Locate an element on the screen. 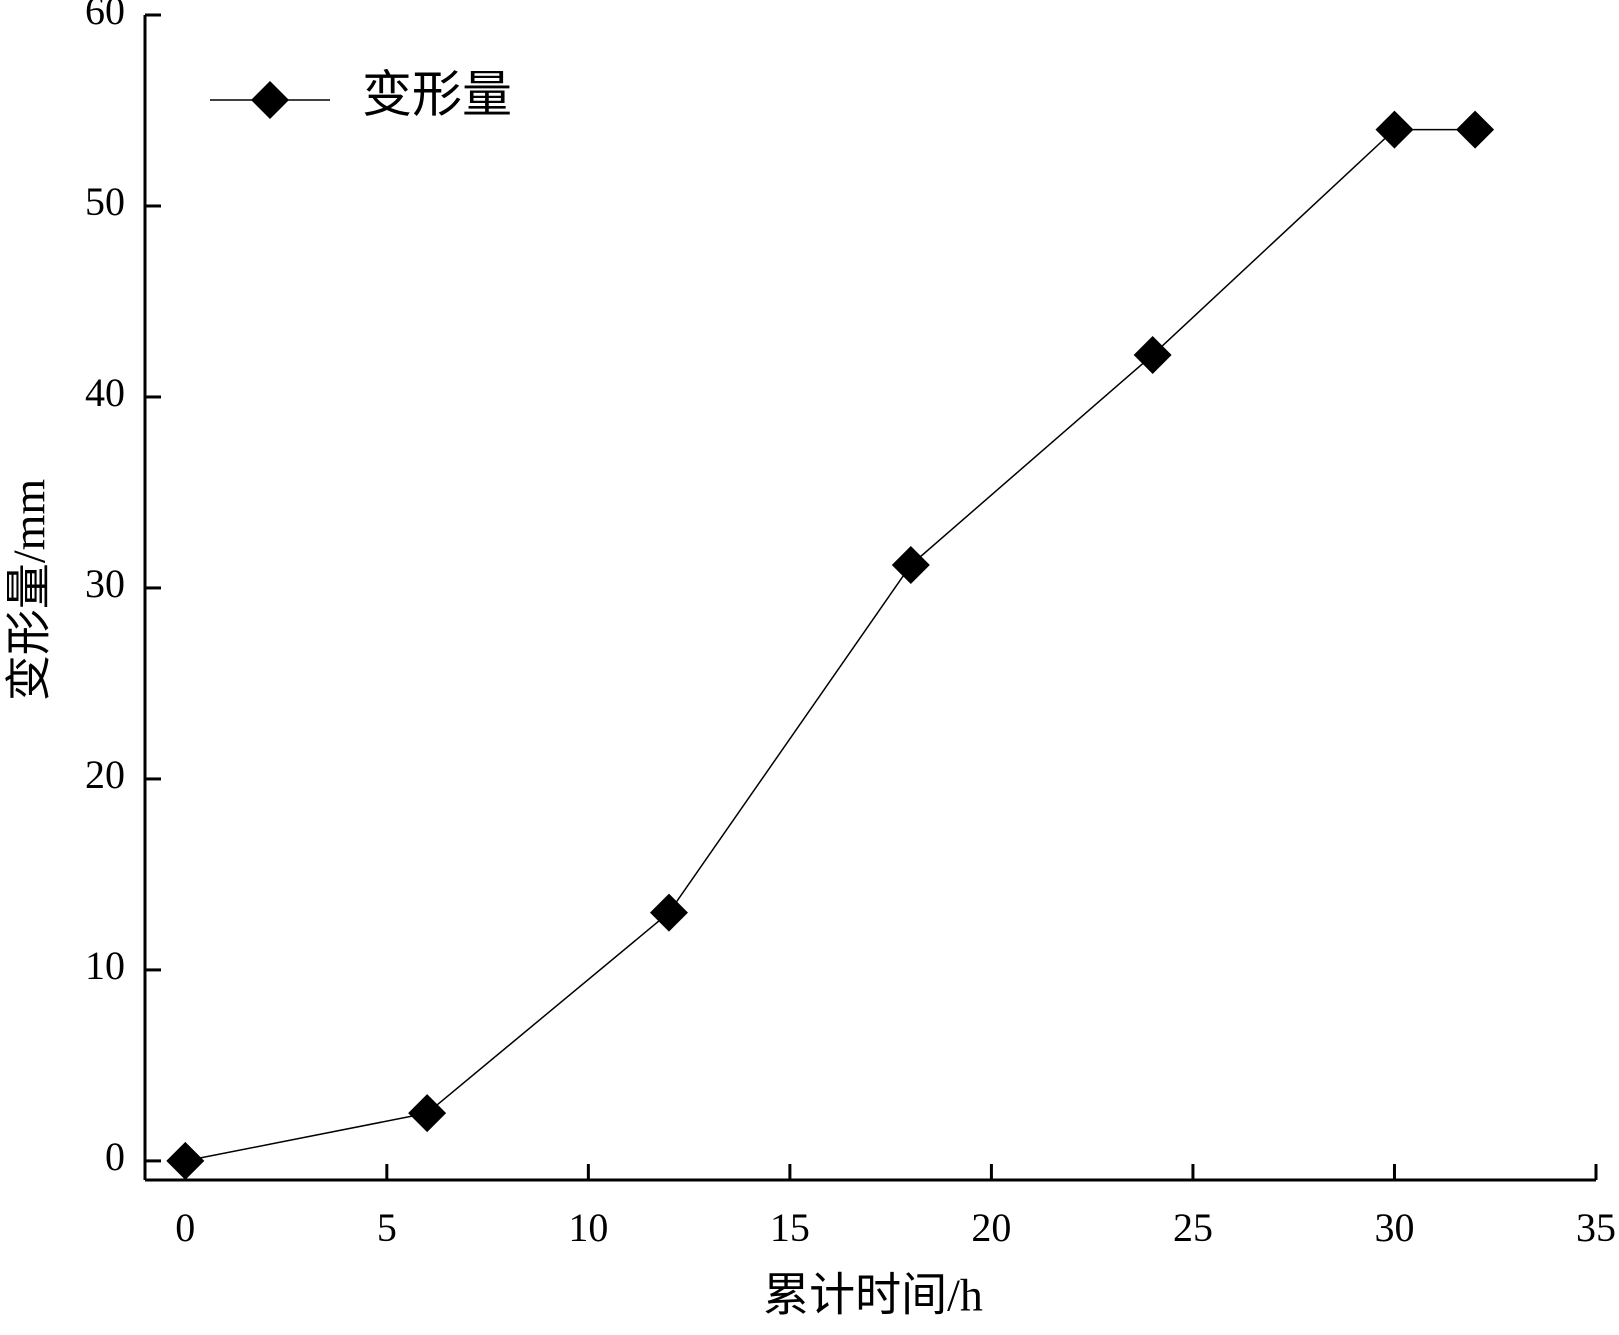 This screenshot has width=1619, height=1335. x-tick-label: 5 is located at coordinates (387, 1227).